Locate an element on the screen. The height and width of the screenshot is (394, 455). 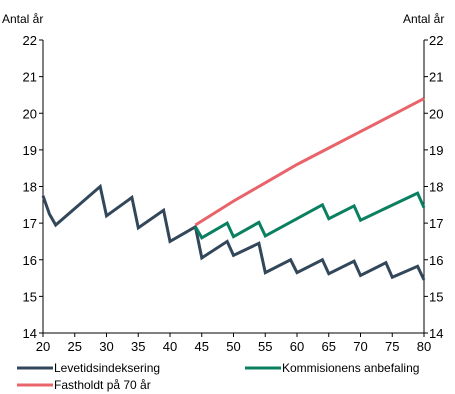
left-y-tick-label: 22 is located at coordinates (30, 40).